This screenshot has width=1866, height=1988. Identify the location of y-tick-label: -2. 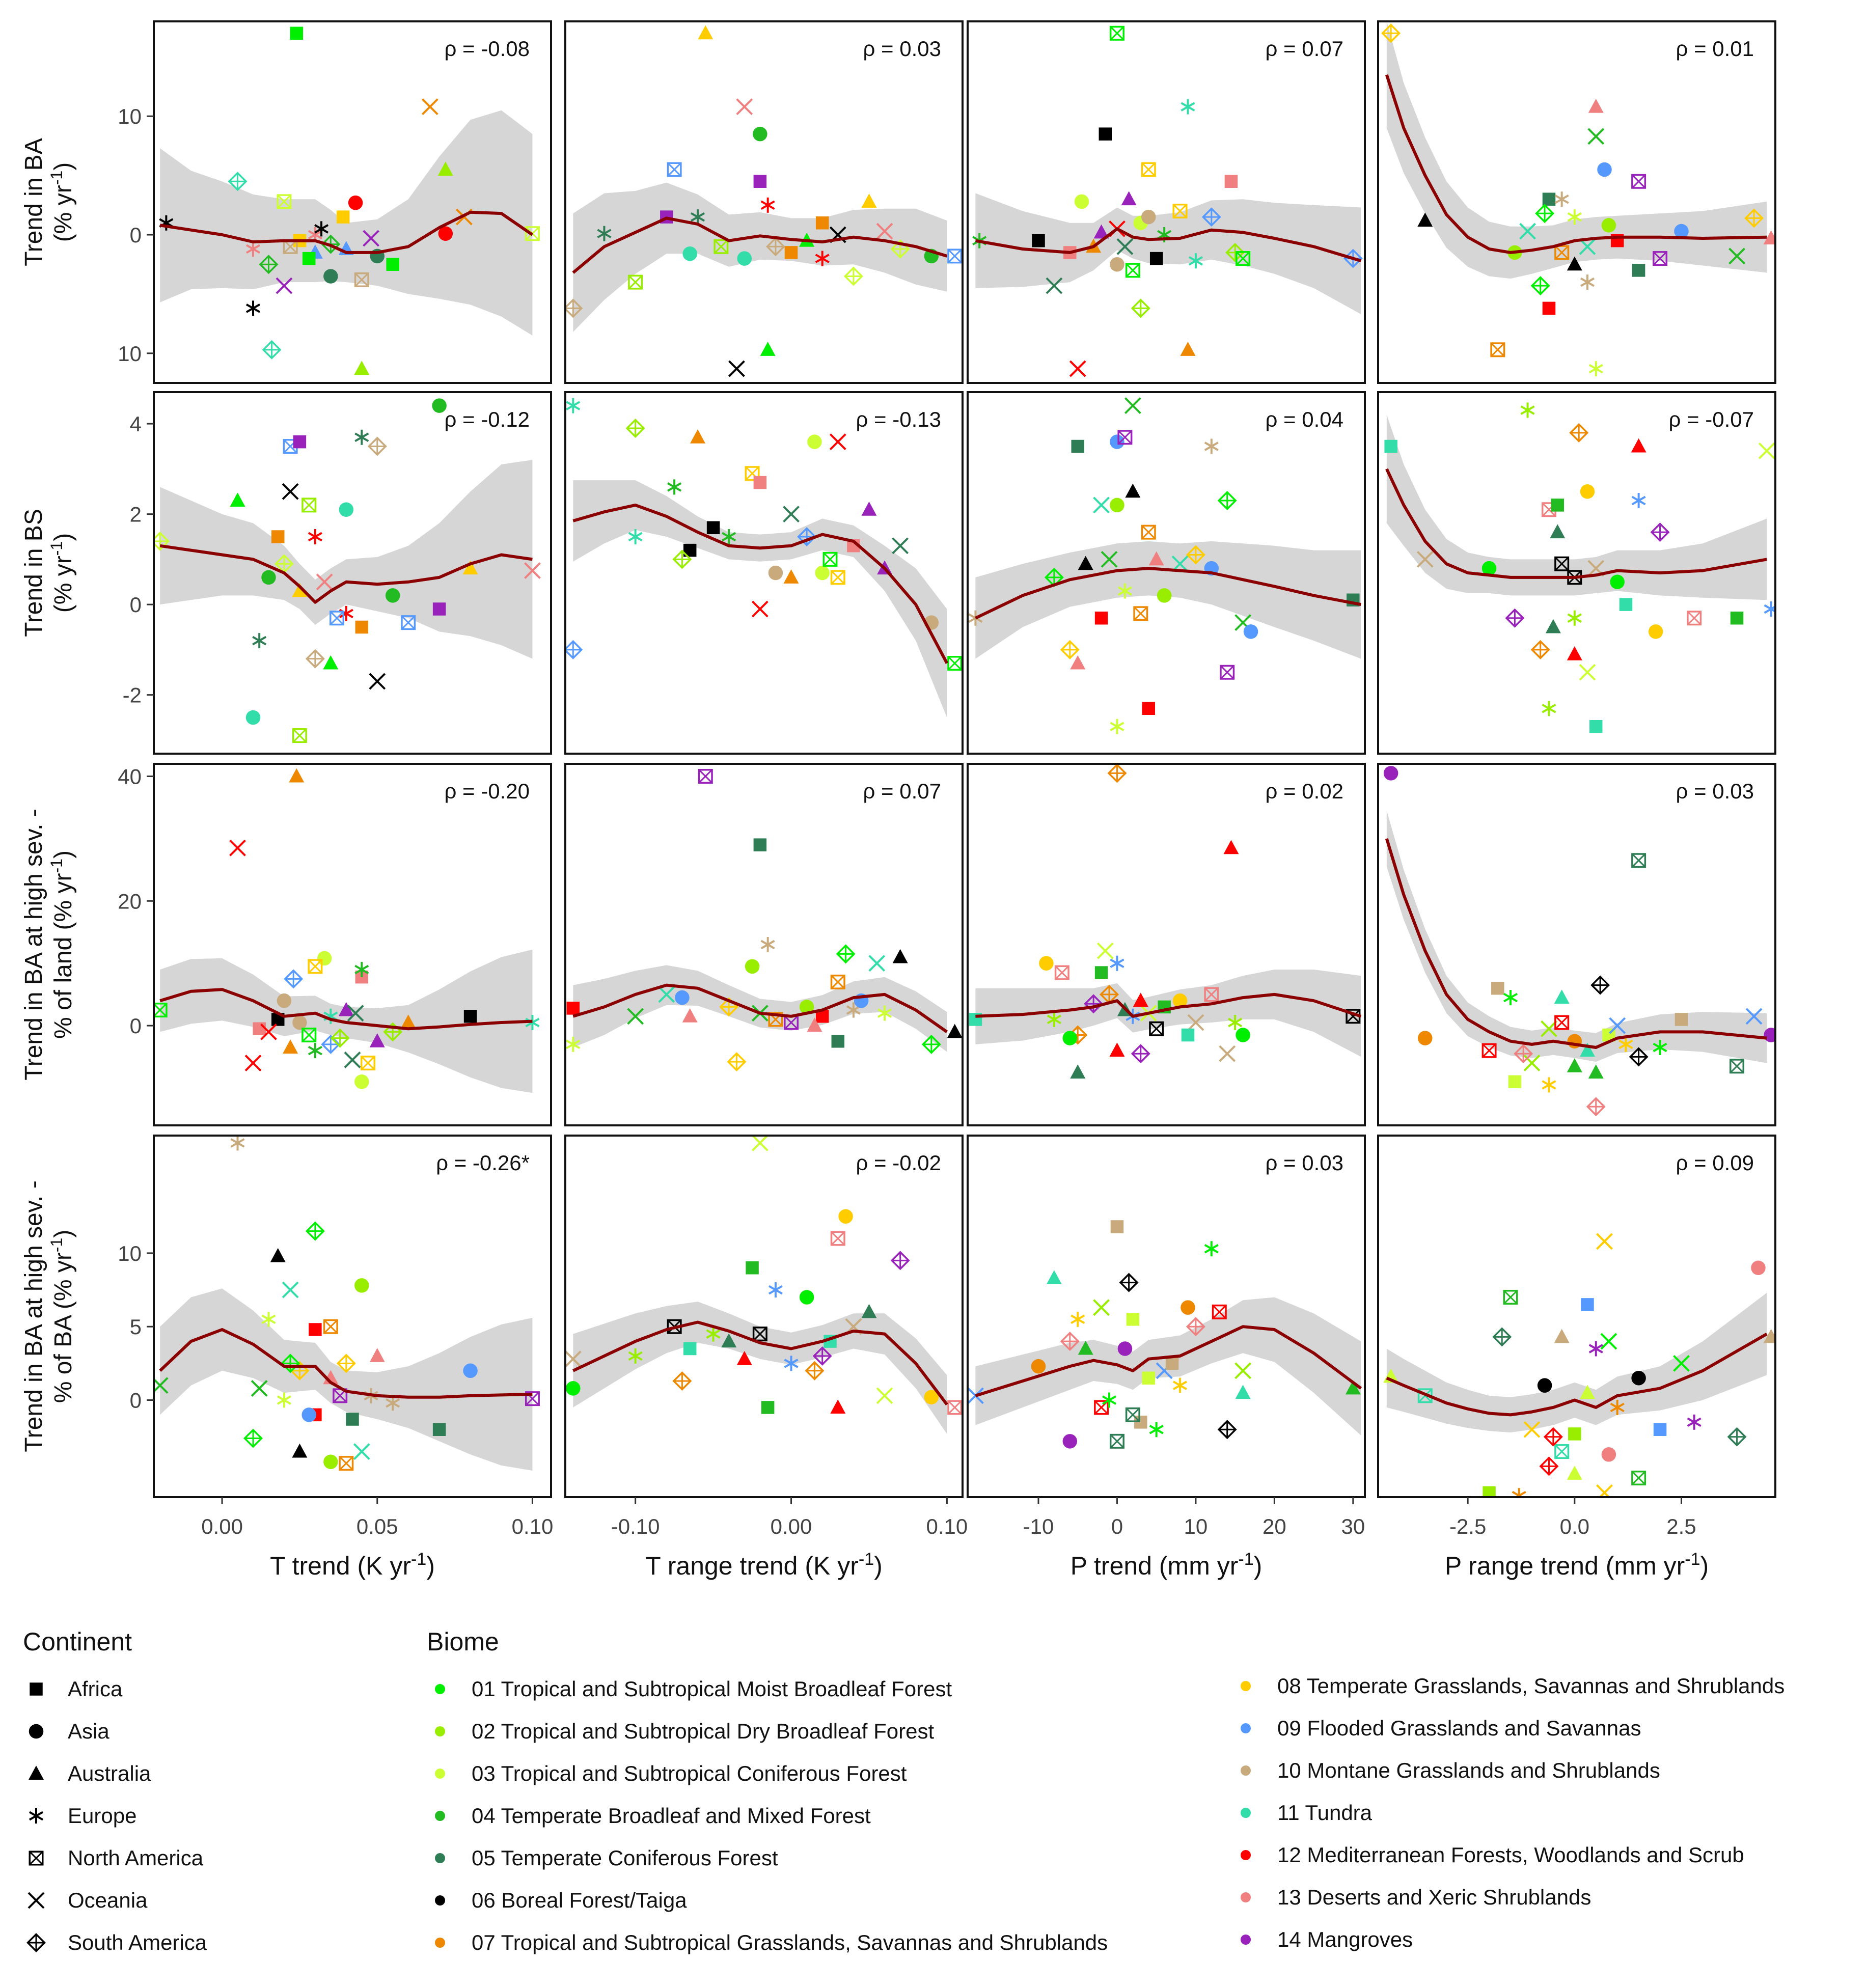
(132, 695).